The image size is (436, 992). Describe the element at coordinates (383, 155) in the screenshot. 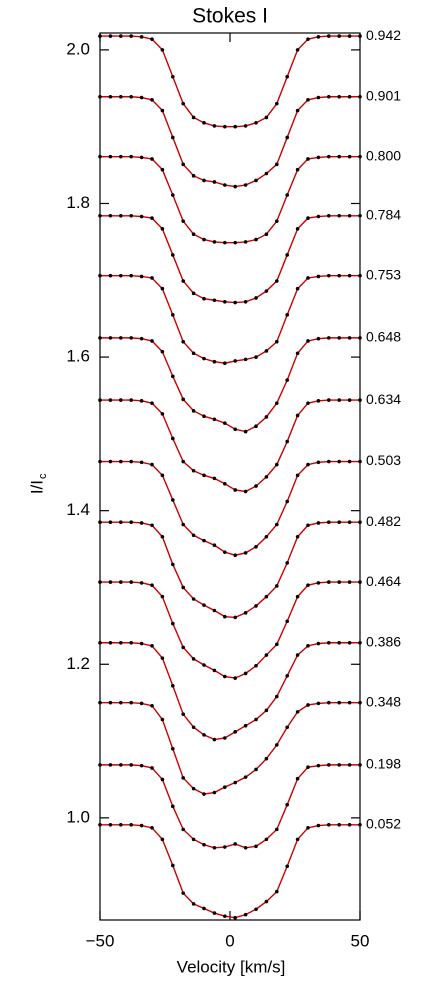

I see `phase-label: 0.800` at that location.